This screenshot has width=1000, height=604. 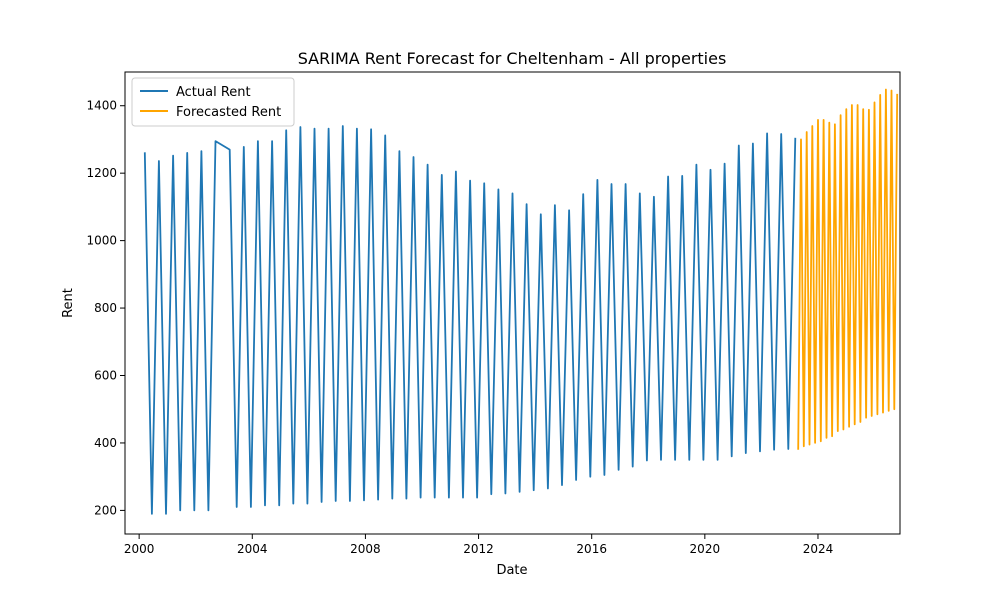 I want to click on legend: Actual Rent Forecasted Rent, so click(x=213, y=102).